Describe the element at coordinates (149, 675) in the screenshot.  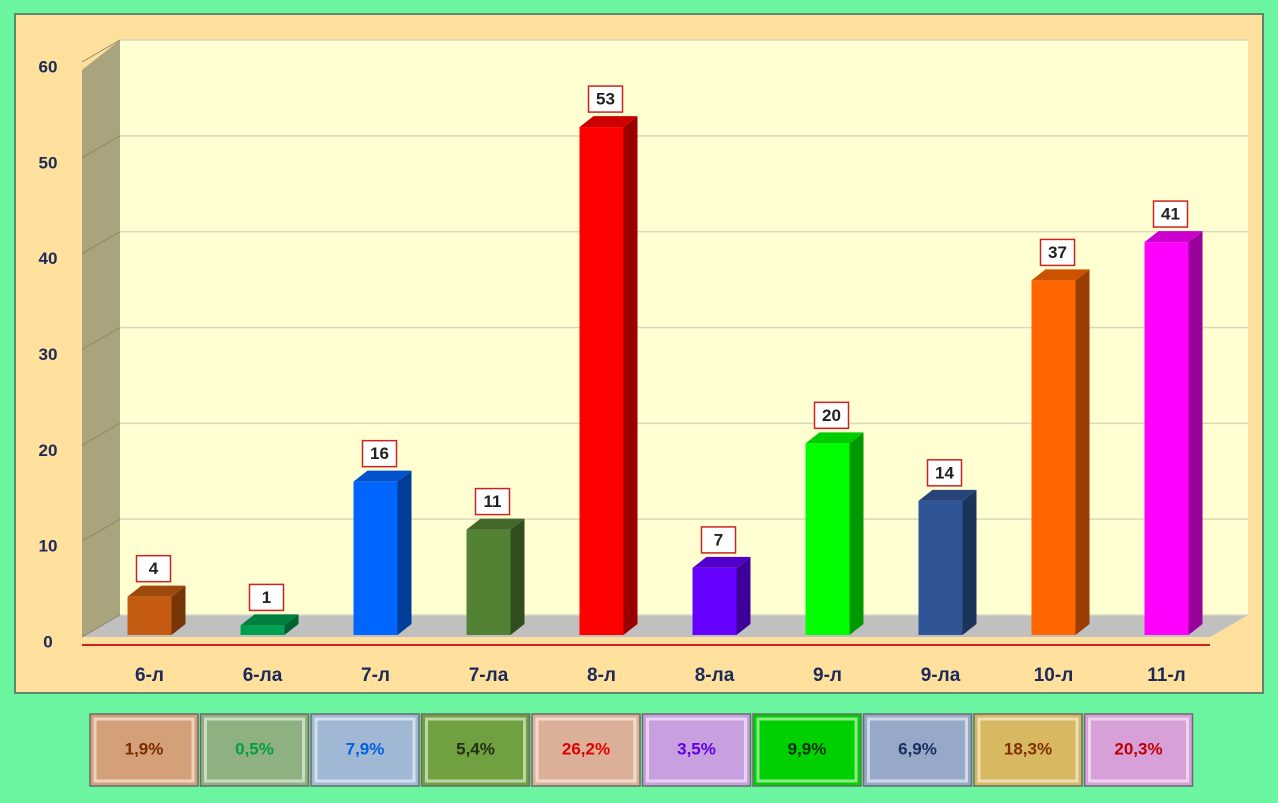
I see `x-tick-label: 6-л` at that location.